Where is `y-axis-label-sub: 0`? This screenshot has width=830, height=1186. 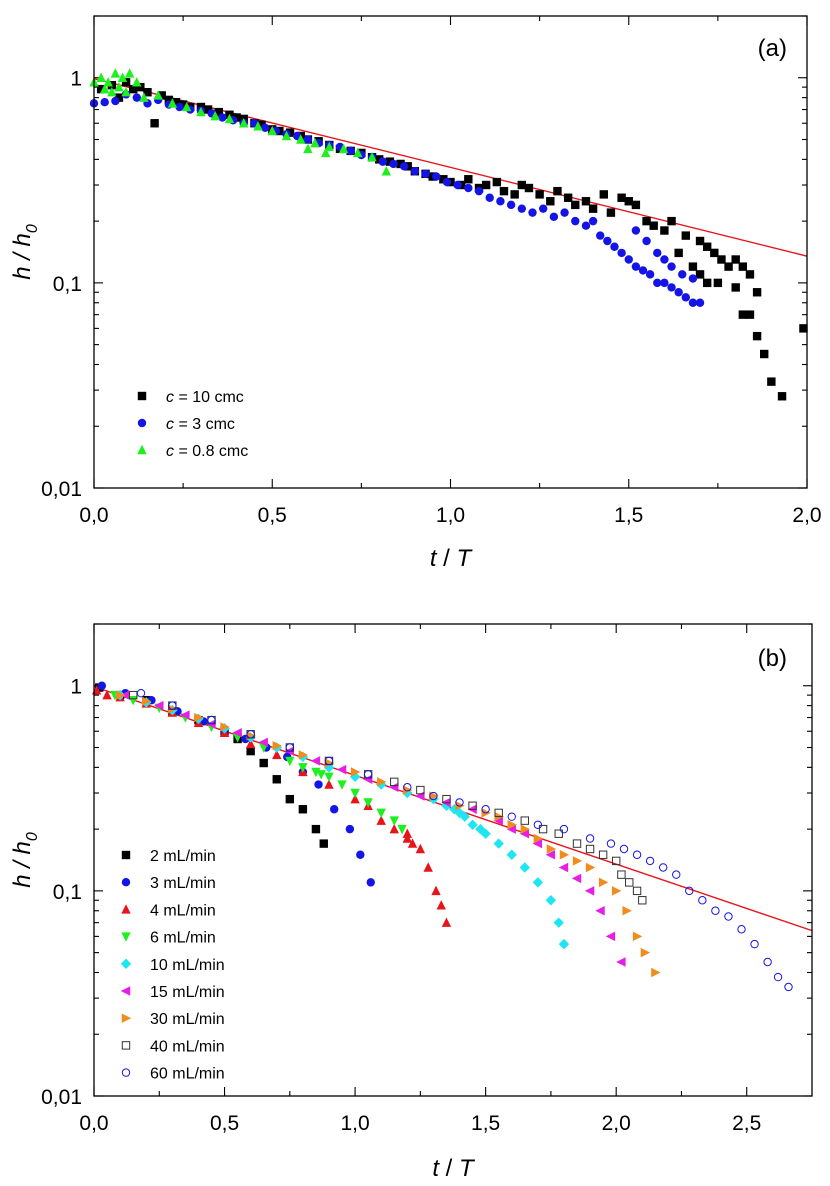
y-axis-label-sub: 0 is located at coordinates (32, 228).